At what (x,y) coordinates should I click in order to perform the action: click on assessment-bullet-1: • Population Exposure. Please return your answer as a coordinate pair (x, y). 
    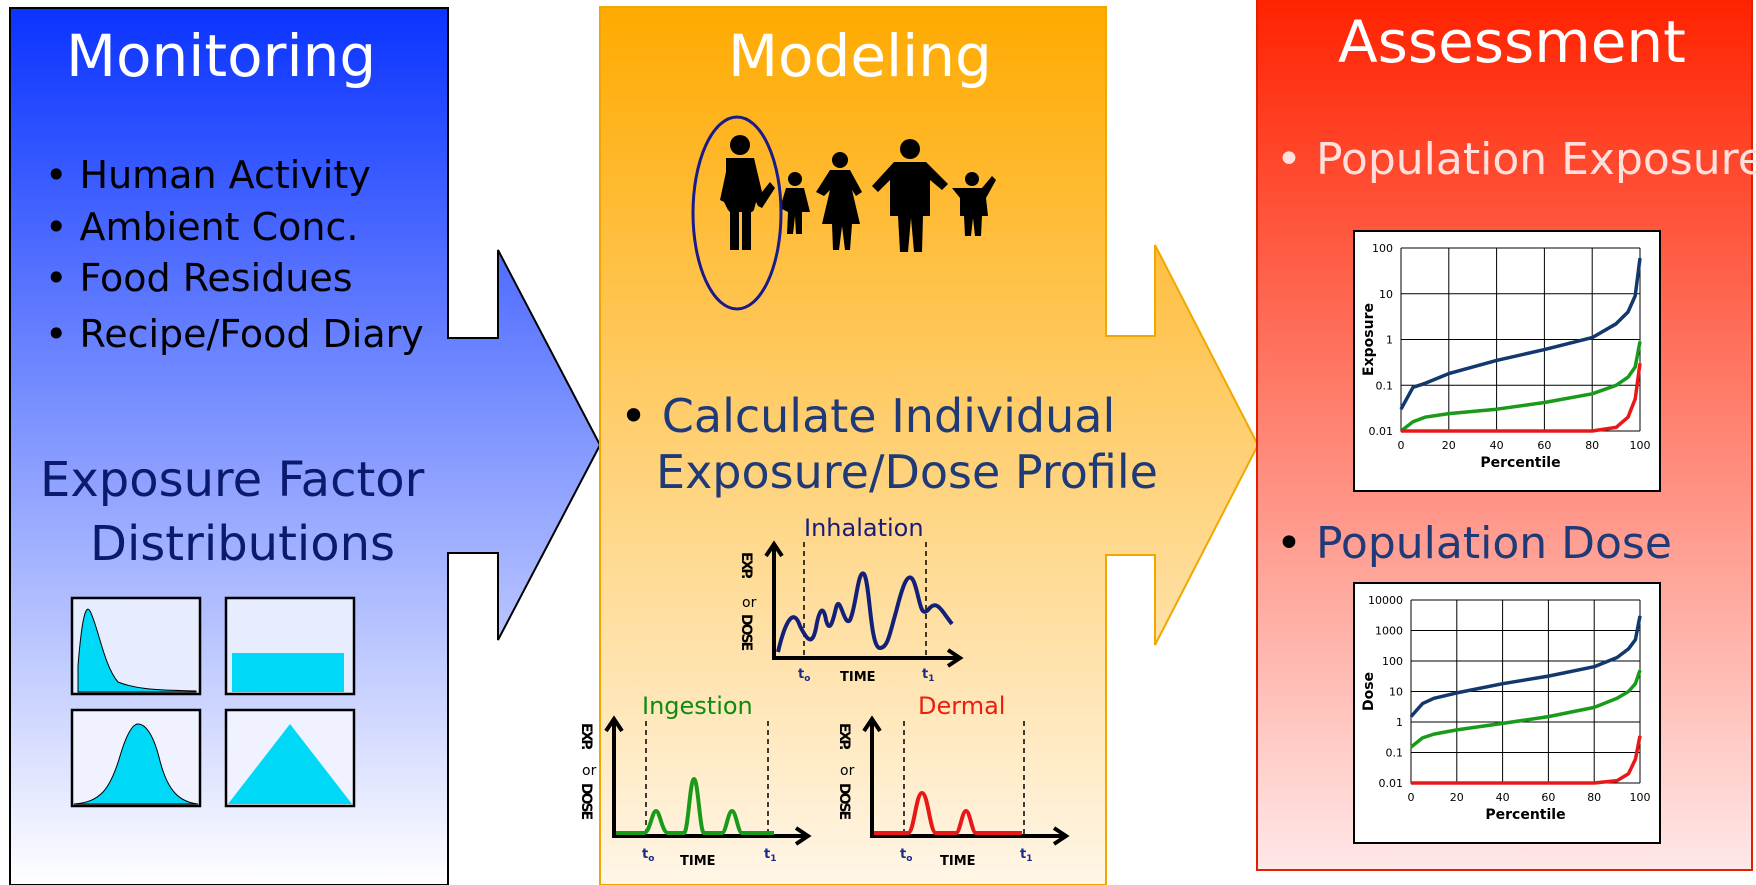
    Looking at the image, I should click on (1516, 159).